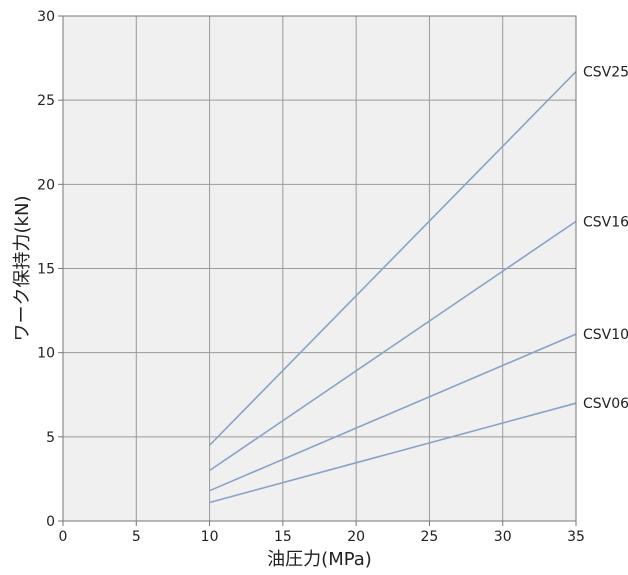 This screenshot has width=628, height=575. I want to click on y-tick-label: 30, so click(46, 17).